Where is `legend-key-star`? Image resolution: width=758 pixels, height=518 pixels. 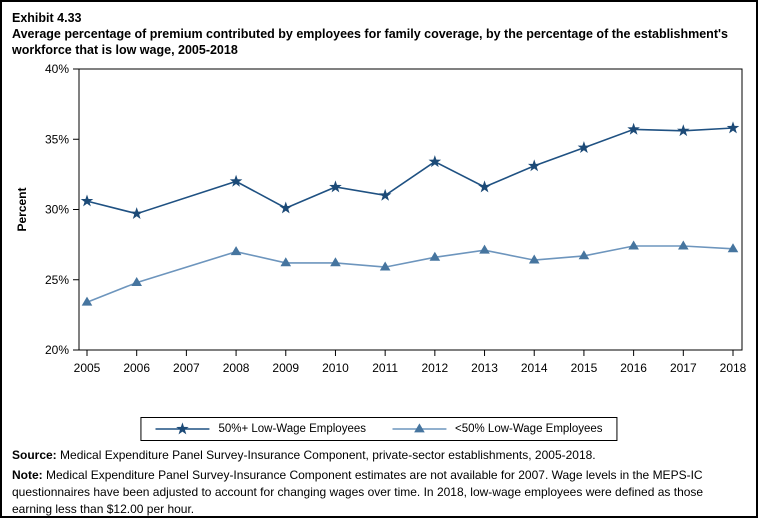 legend-key-star is located at coordinates (182, 428).